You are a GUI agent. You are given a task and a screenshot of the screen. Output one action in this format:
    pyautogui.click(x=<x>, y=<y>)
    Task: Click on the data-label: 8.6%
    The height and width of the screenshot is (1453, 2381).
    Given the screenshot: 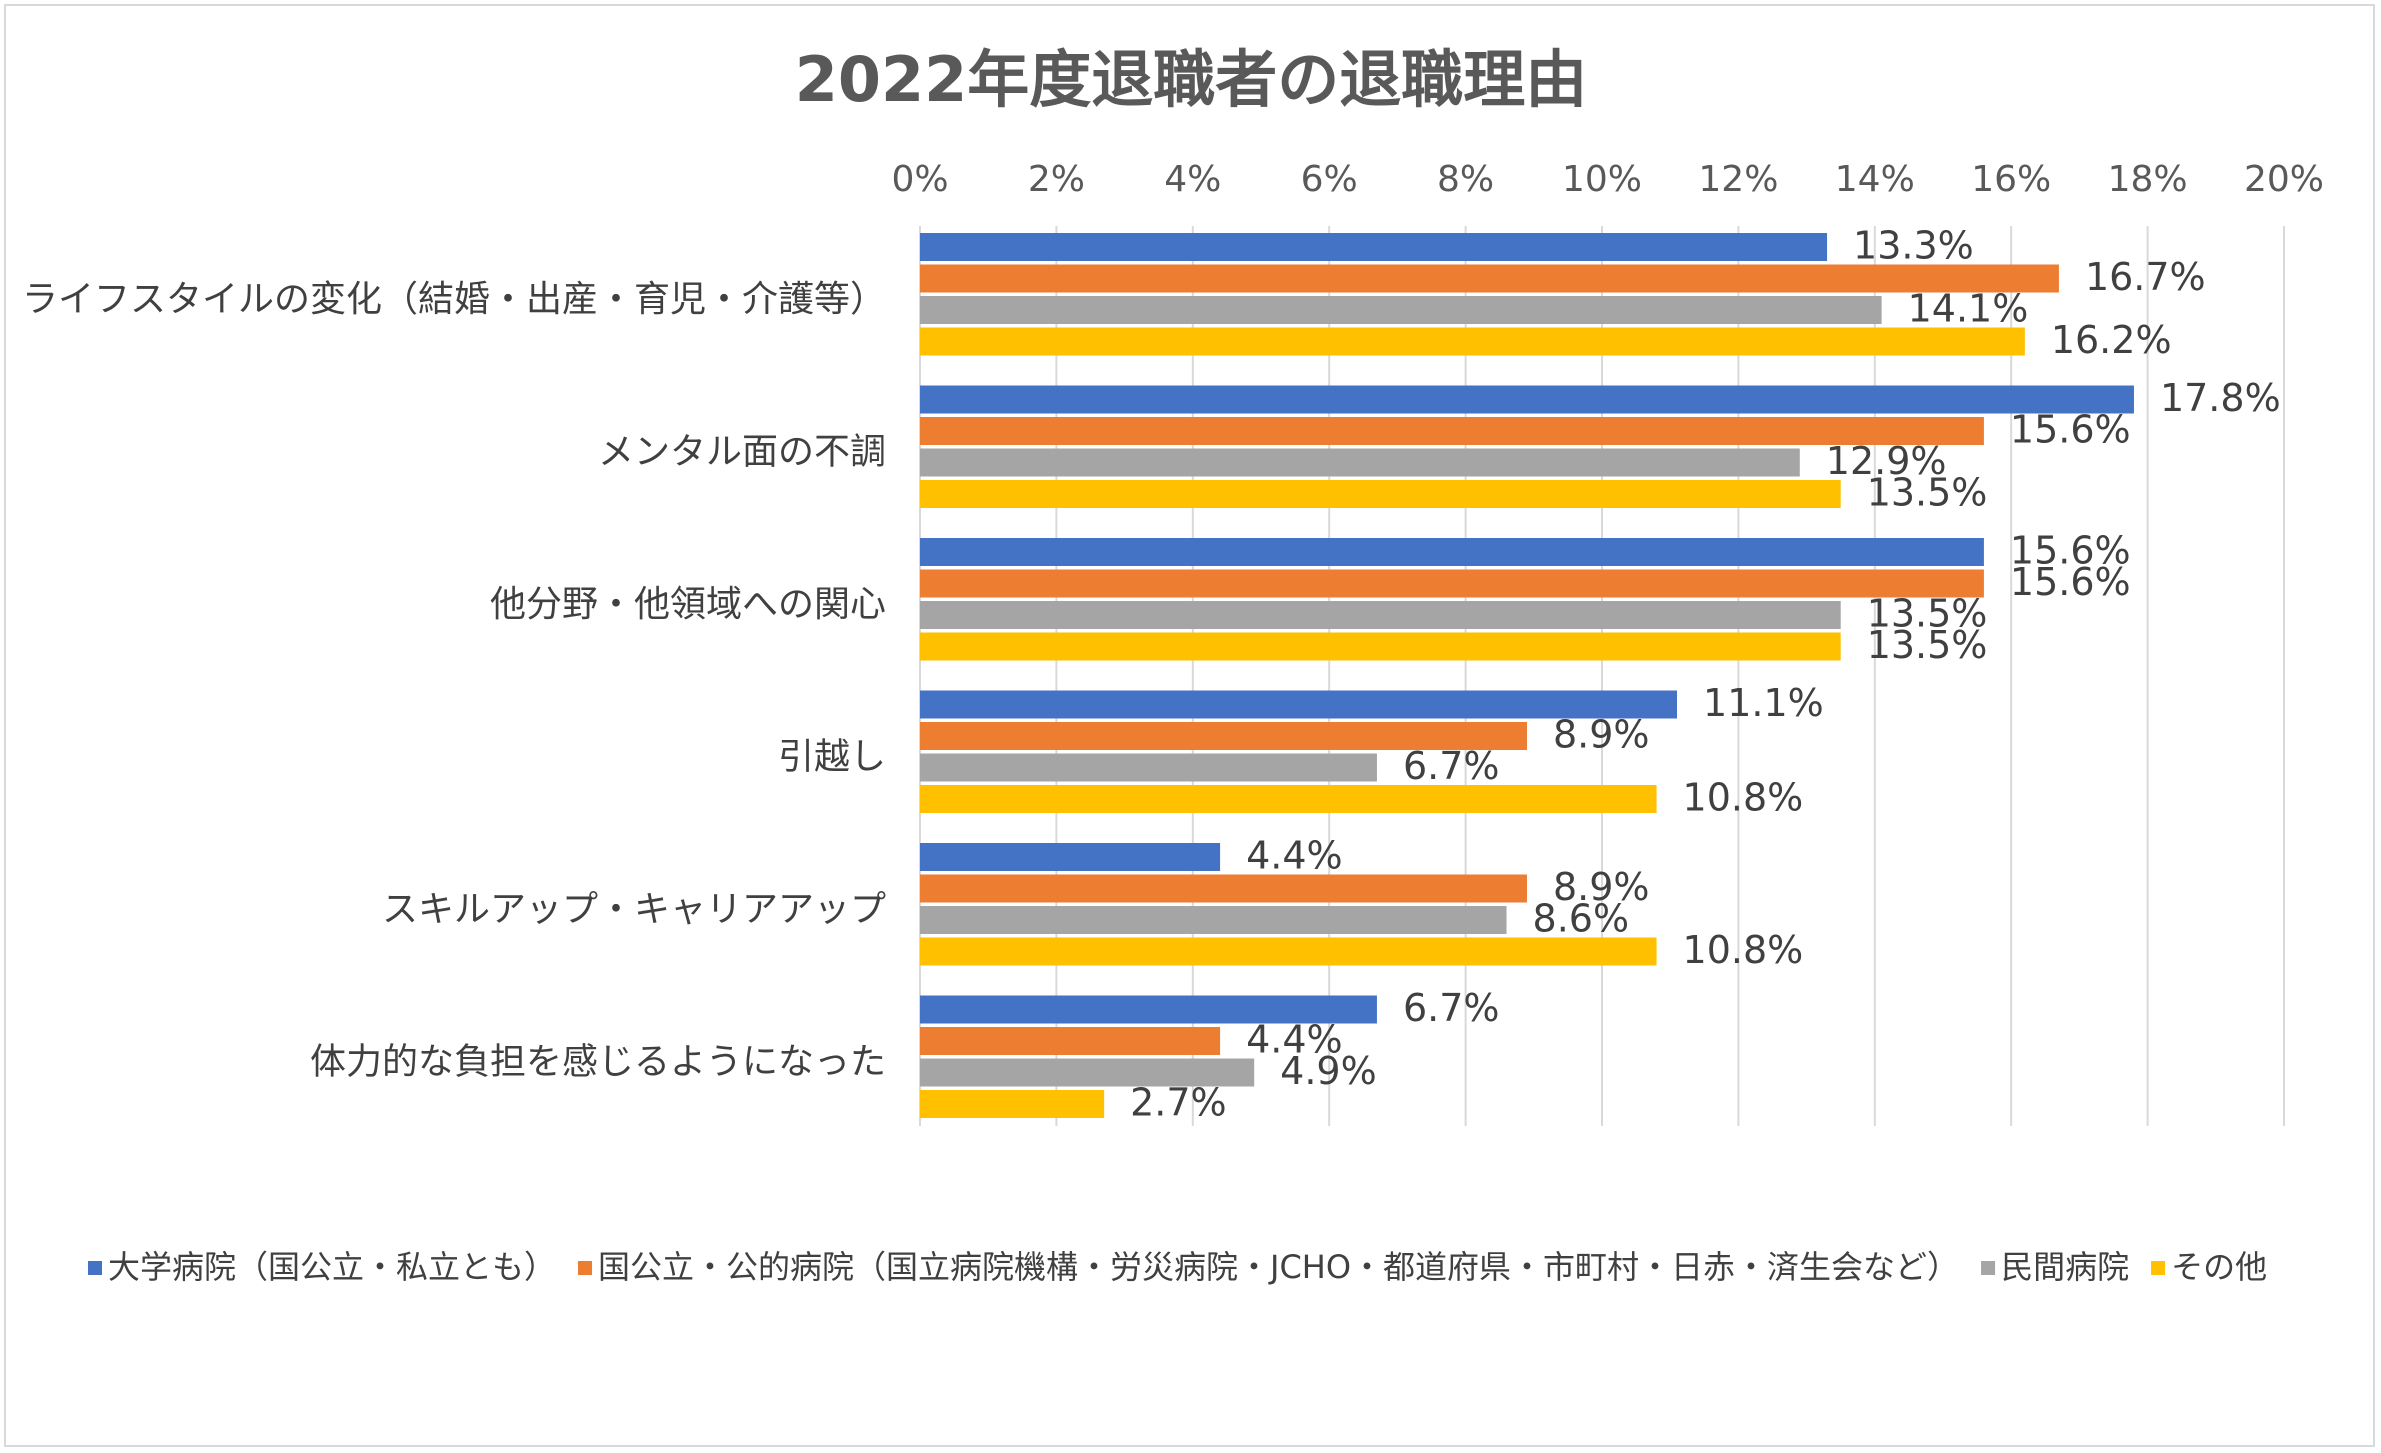 What is the action you would take?
    pyautogui.click(x=1581, y=919)
    